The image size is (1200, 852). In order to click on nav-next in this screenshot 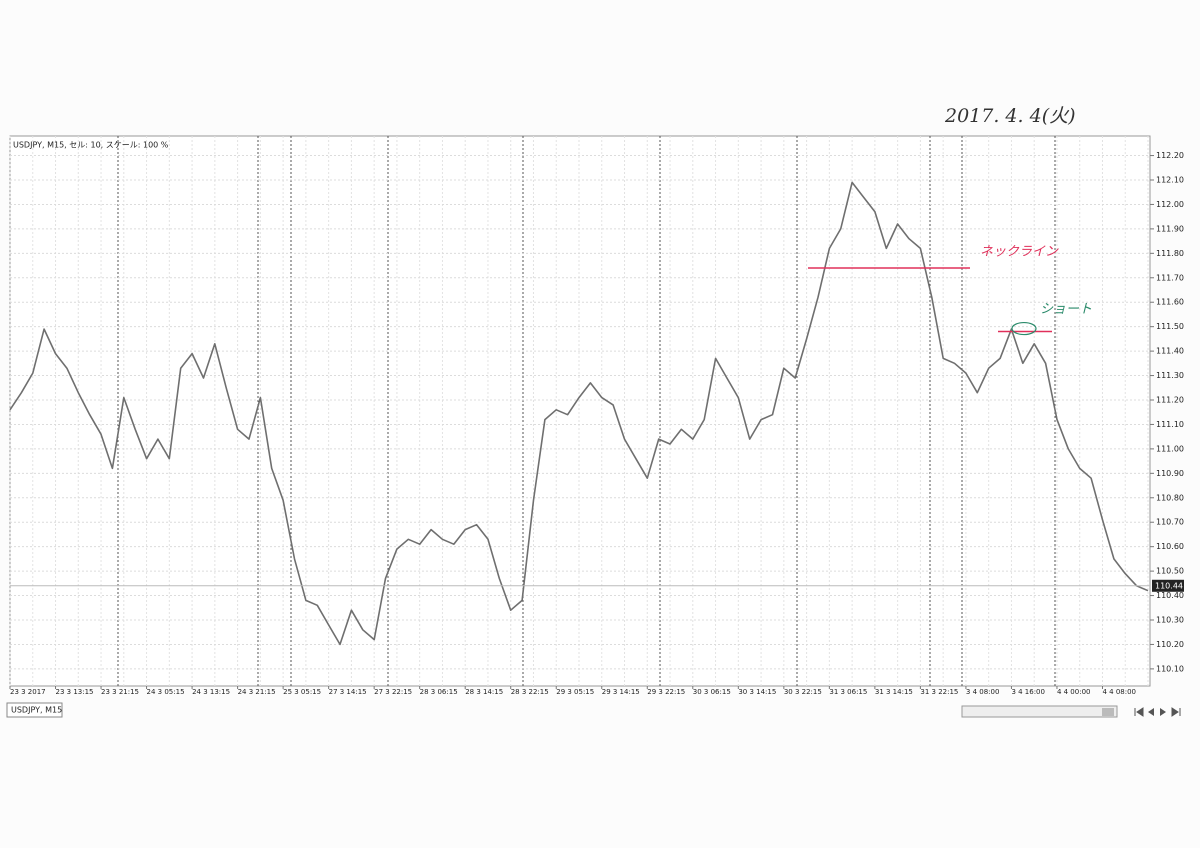, I will do `click(1163, 712)`.